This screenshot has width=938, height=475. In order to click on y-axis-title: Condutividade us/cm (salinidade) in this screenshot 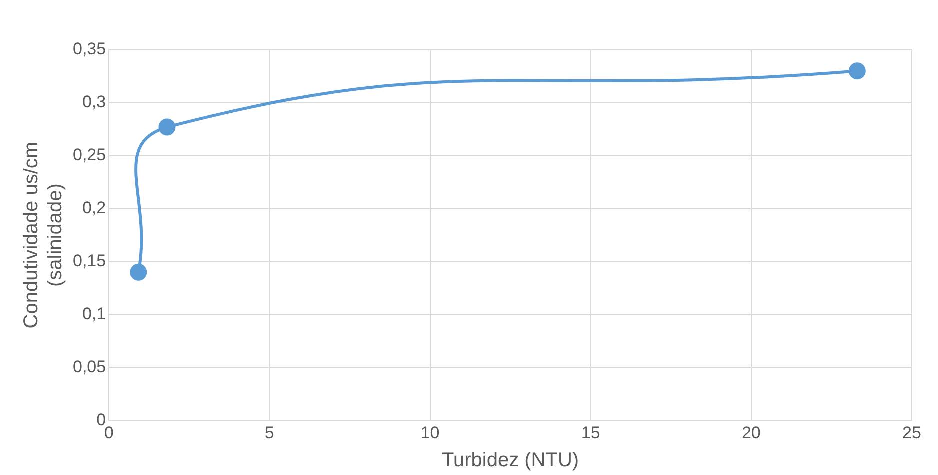, I will do `click(43, 235)`.